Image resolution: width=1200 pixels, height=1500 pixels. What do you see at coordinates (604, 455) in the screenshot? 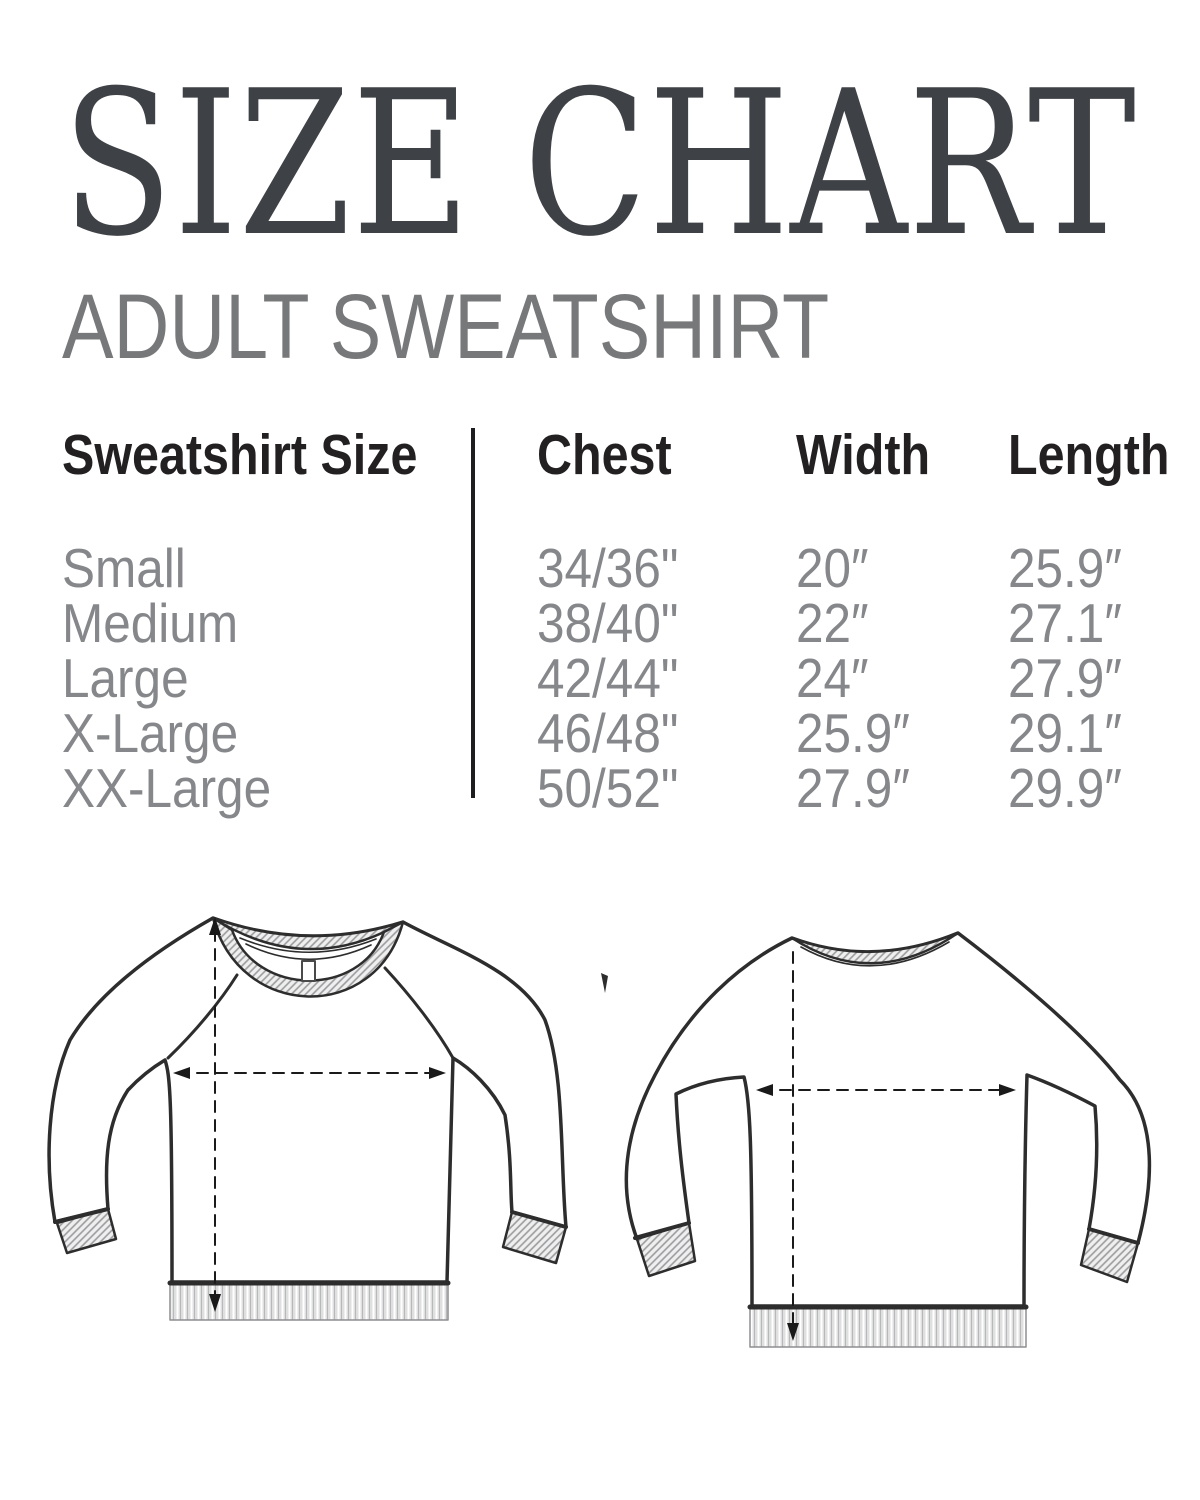
I see `col-header-chest: Chest` at bounding box center [604, 455].